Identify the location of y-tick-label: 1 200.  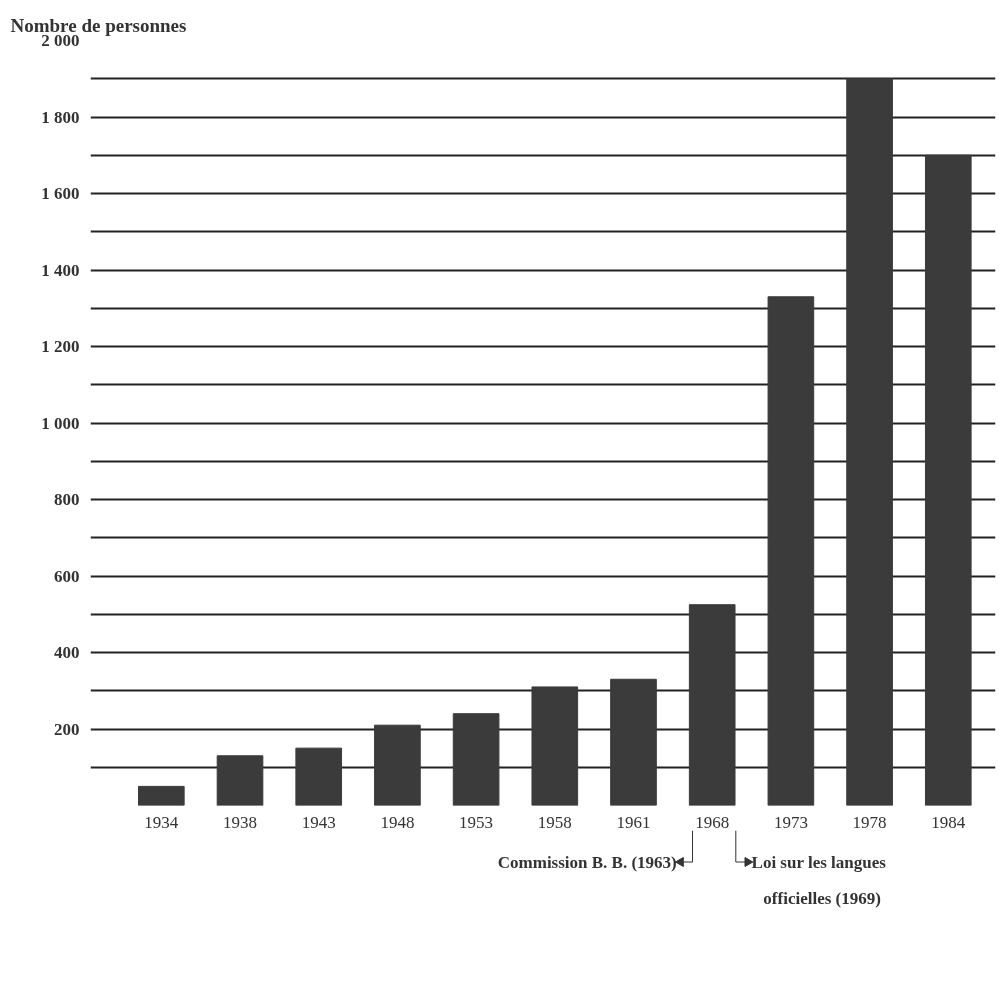
(60, 346).